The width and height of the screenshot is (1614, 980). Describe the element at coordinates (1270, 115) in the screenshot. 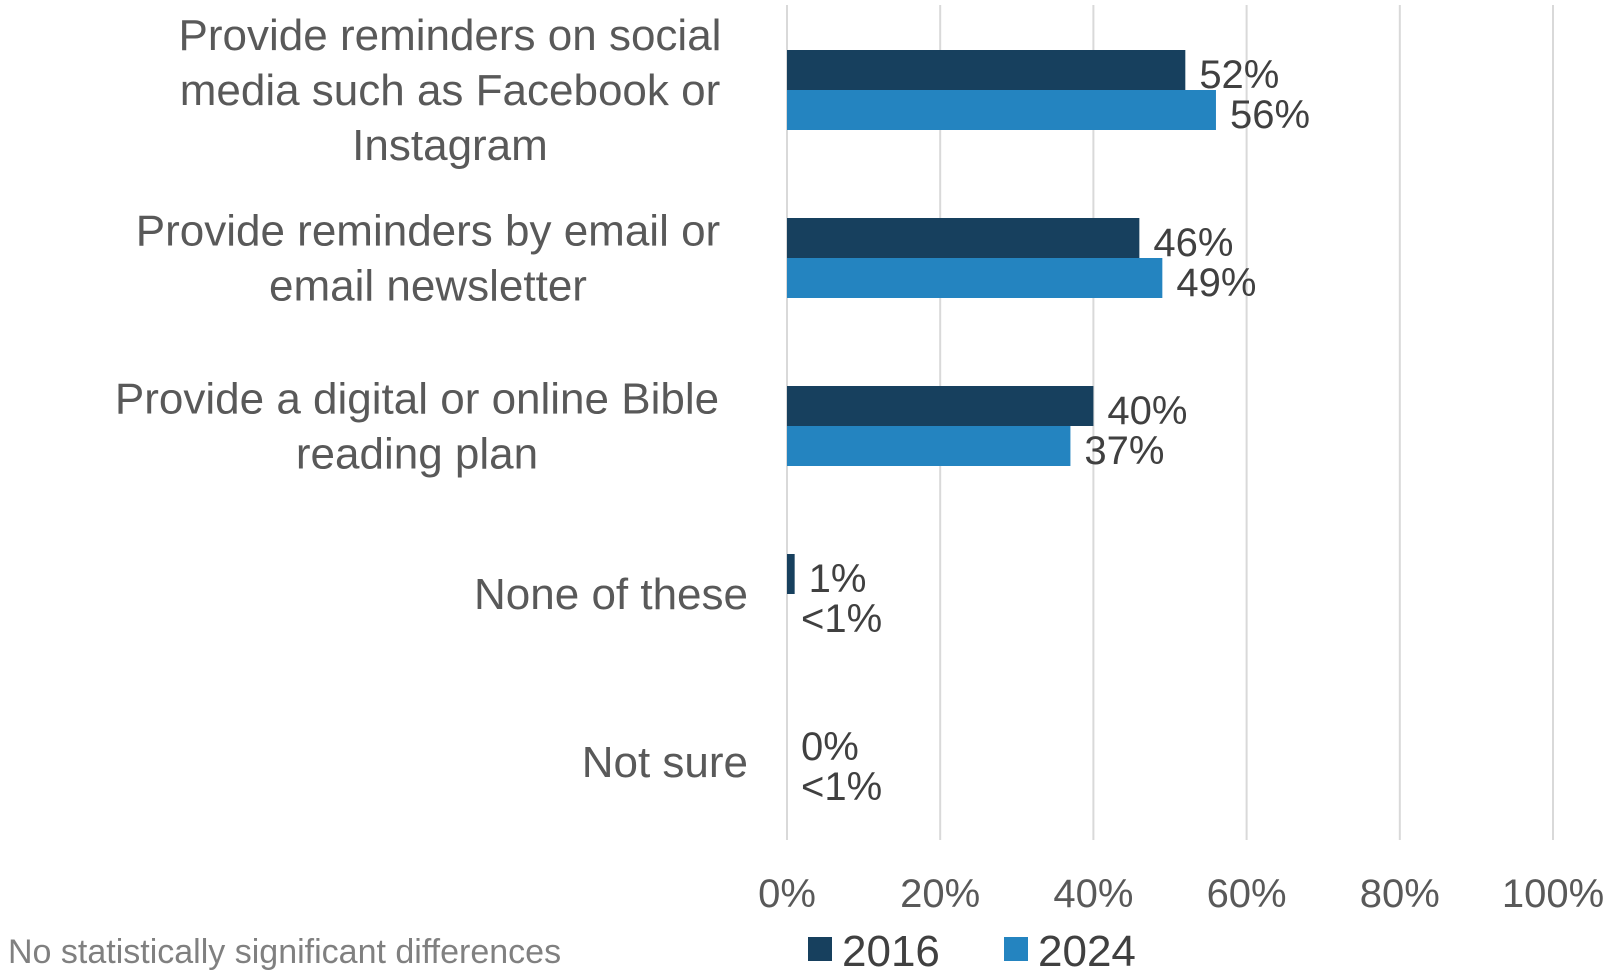

I see `data-label-2024: 56%` at that location.